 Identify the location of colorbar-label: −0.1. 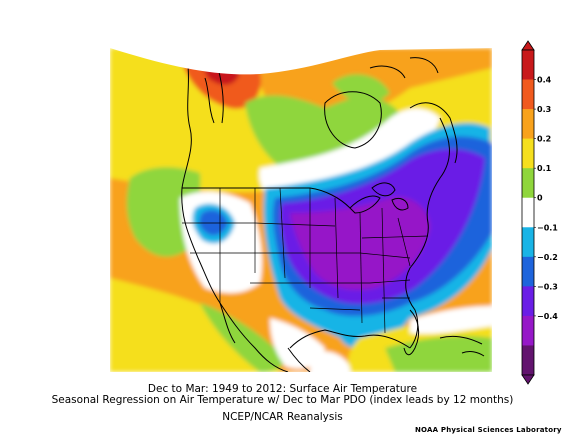
(547, 227).